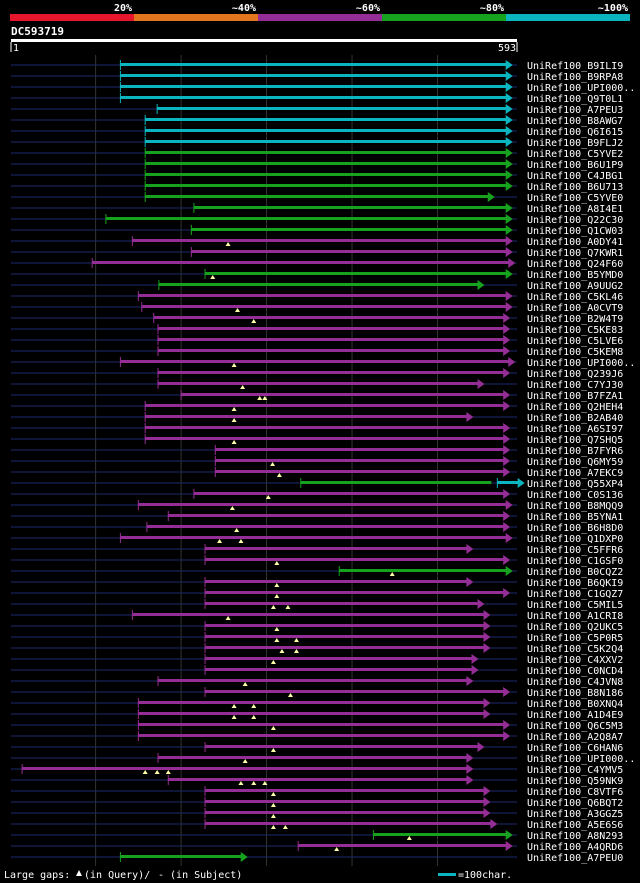  I want to click on hit-row: UniRef100_B6U1P9, so click(317, 165).